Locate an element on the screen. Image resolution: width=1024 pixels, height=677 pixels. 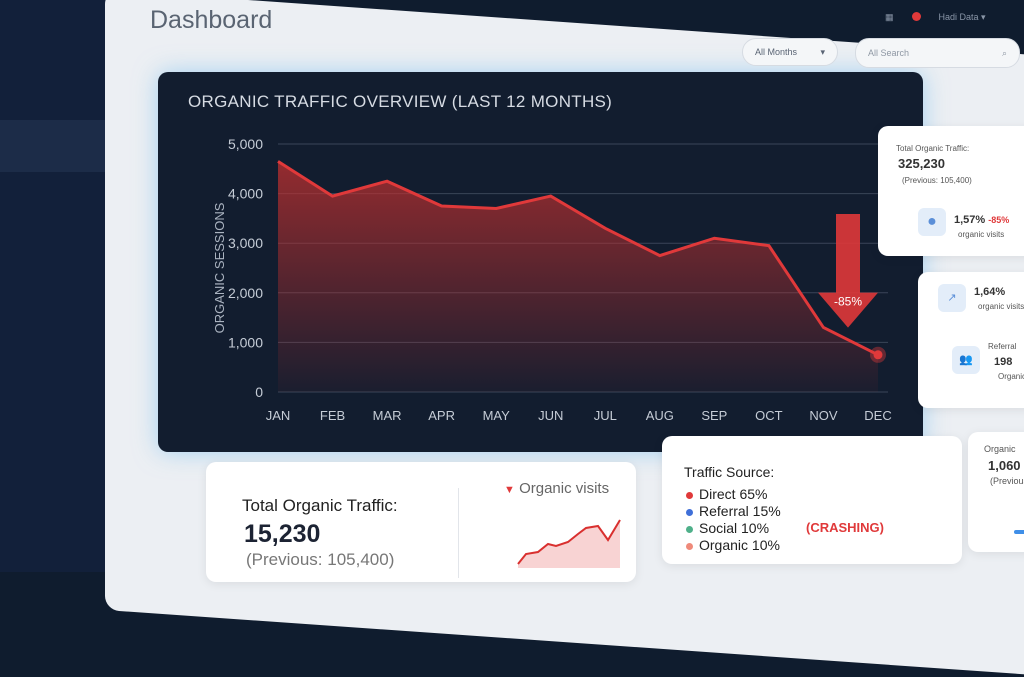
x-tick-label: MAY is located at coordinates (497, 415).